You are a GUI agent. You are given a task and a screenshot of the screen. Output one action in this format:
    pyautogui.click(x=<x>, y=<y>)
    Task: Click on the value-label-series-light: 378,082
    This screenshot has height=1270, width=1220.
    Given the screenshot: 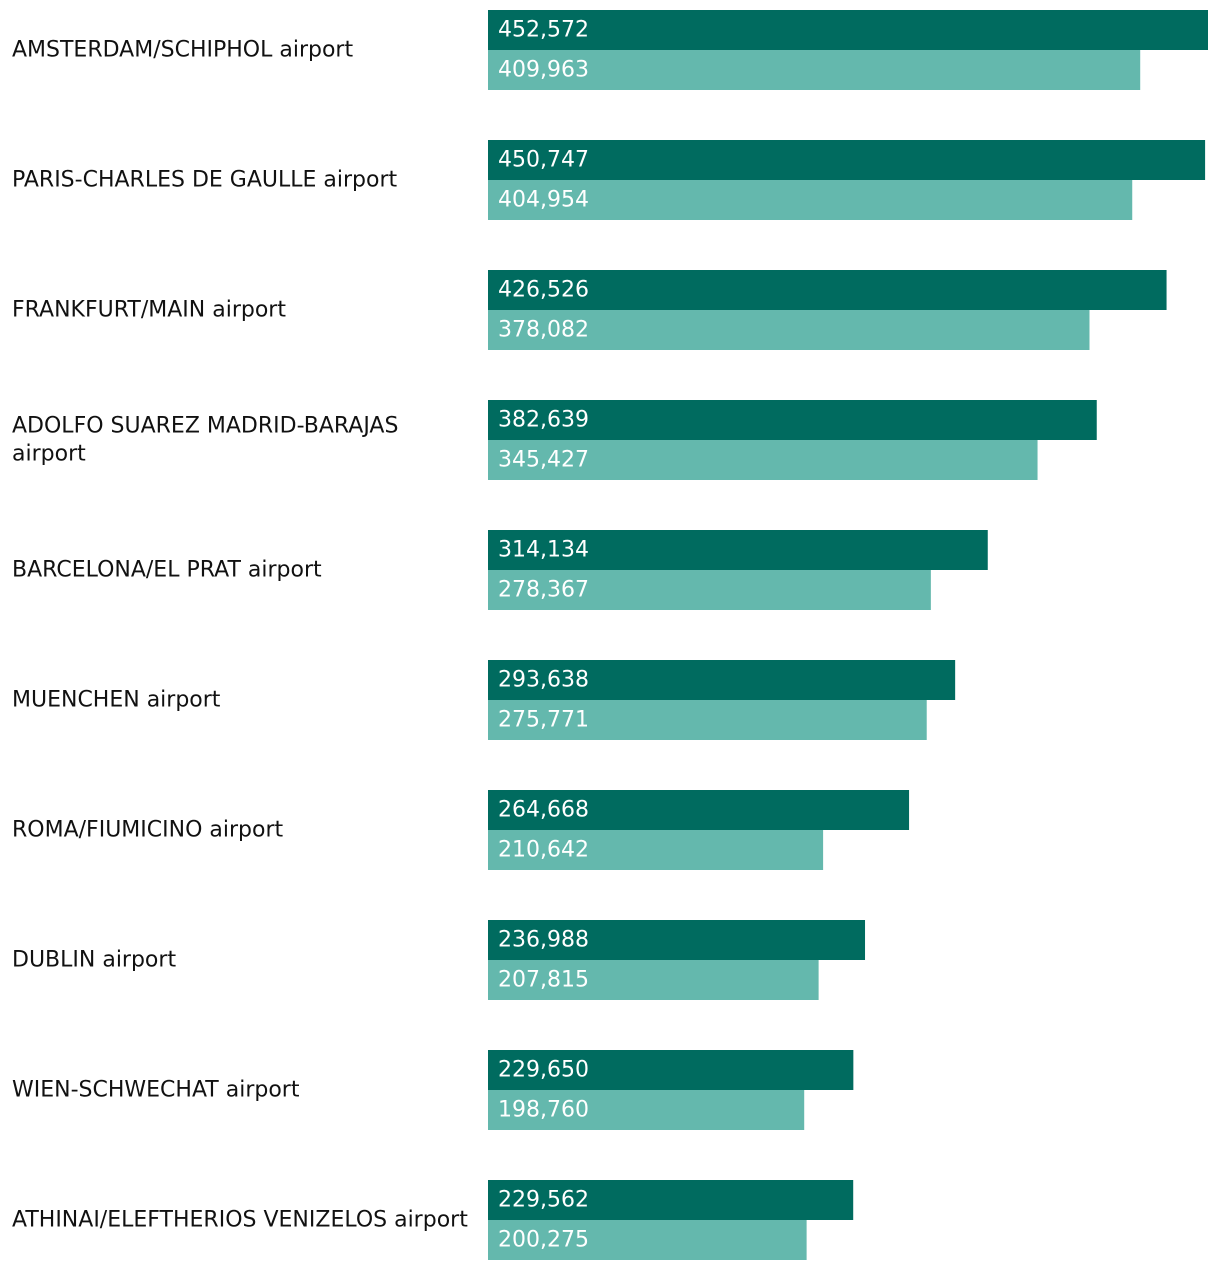 What is the action you would take?
    pyautogui.click(x=543, y=330)
    